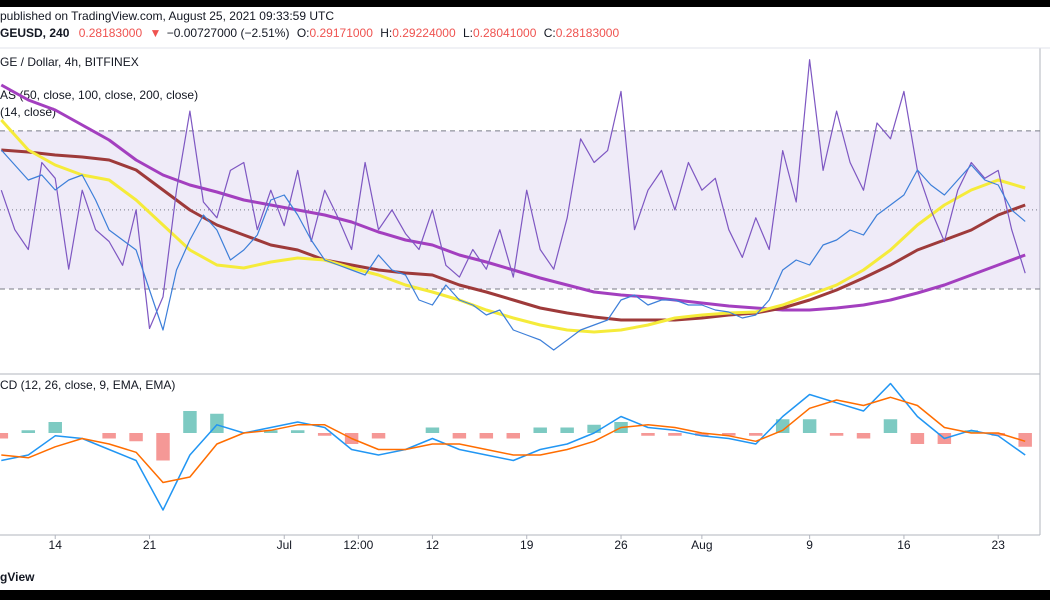 Image resolution: width=1050 pixels, height=600 pixels. Describe the element at coordinates (386, 33) in the screenshot. I see `h-label: H:` at that location.